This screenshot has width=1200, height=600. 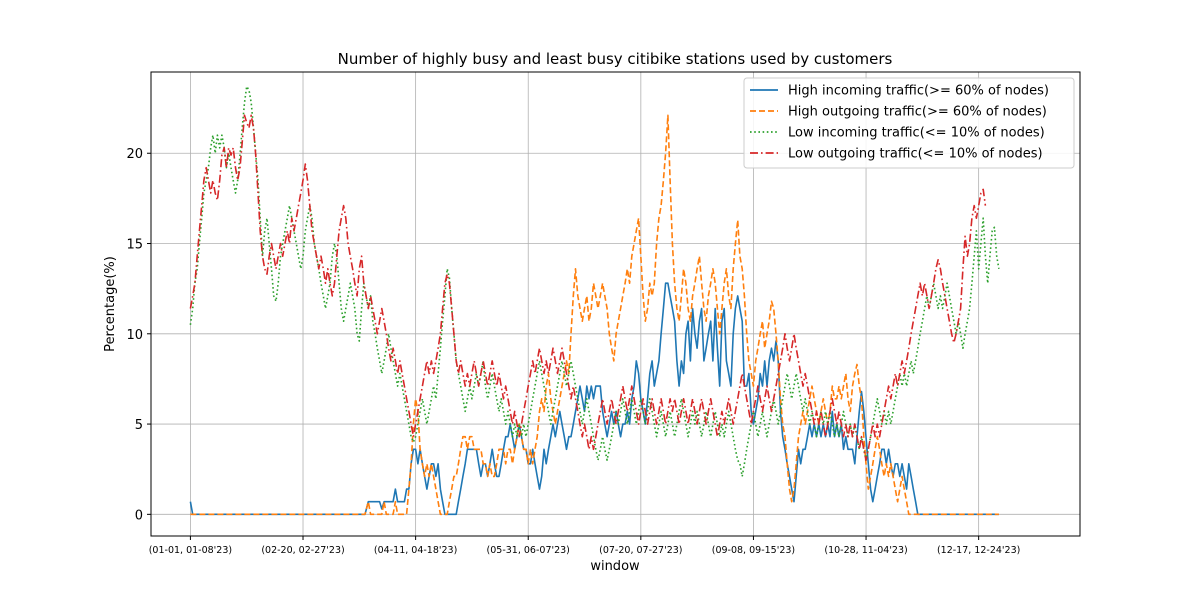 I want to click on legend-label: High incoming traffic(>= 60% of nodes), so click(x=918, y=91).